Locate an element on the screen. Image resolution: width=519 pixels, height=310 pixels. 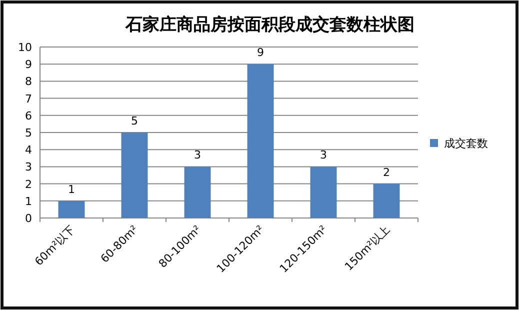
y-tick-label: 1 is located at coordinates (28, 201).